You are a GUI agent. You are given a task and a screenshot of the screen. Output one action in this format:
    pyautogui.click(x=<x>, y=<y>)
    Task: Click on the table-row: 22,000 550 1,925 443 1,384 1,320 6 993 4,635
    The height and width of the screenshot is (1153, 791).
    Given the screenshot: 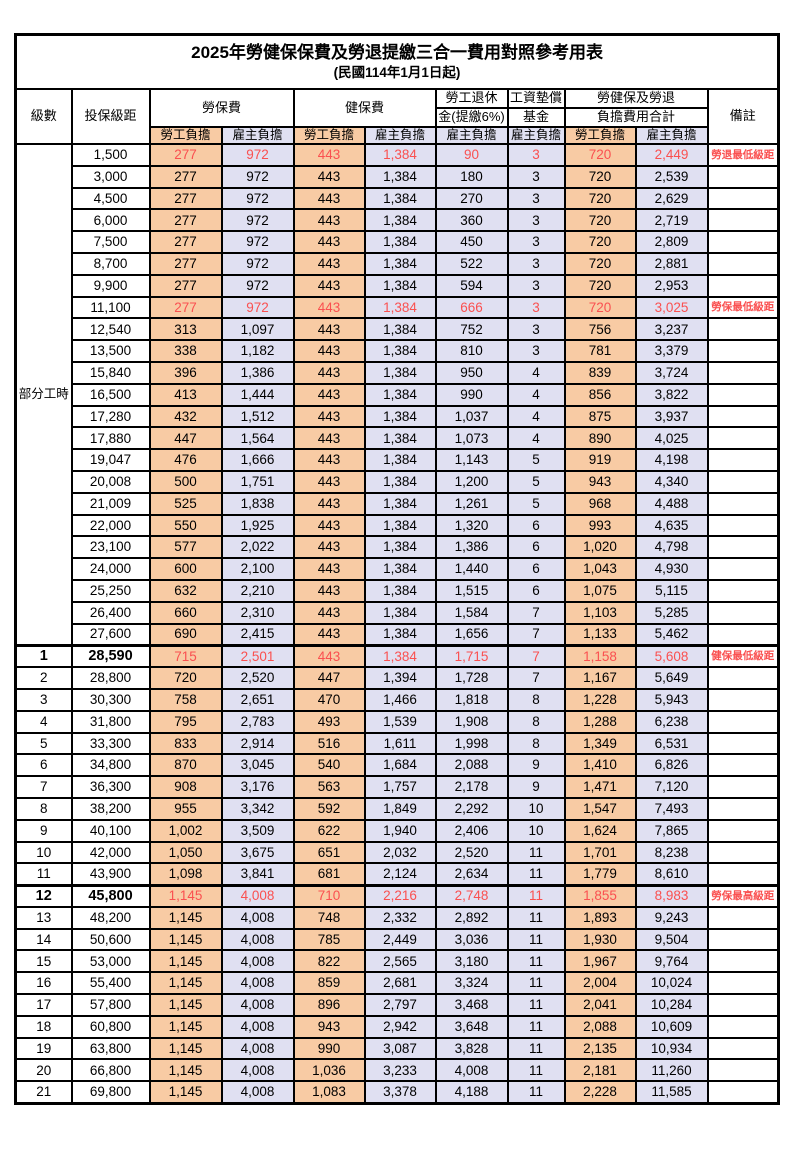 What is the action you would take?
    pyautogui.click(x=398, y=525)
    